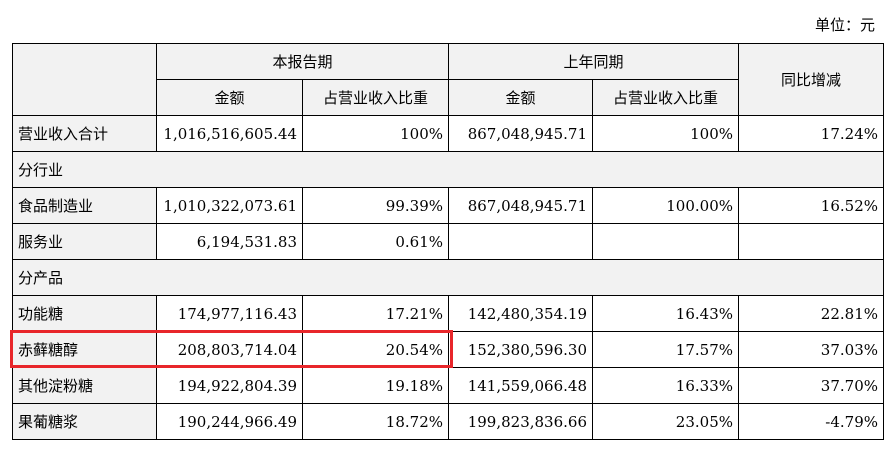 The width and height of the screenshot is (885, 454). Describe the element at coordinates (520, 313) in the screenshot. I see `cell-prior-amount: 142,480,354.19` at that location.